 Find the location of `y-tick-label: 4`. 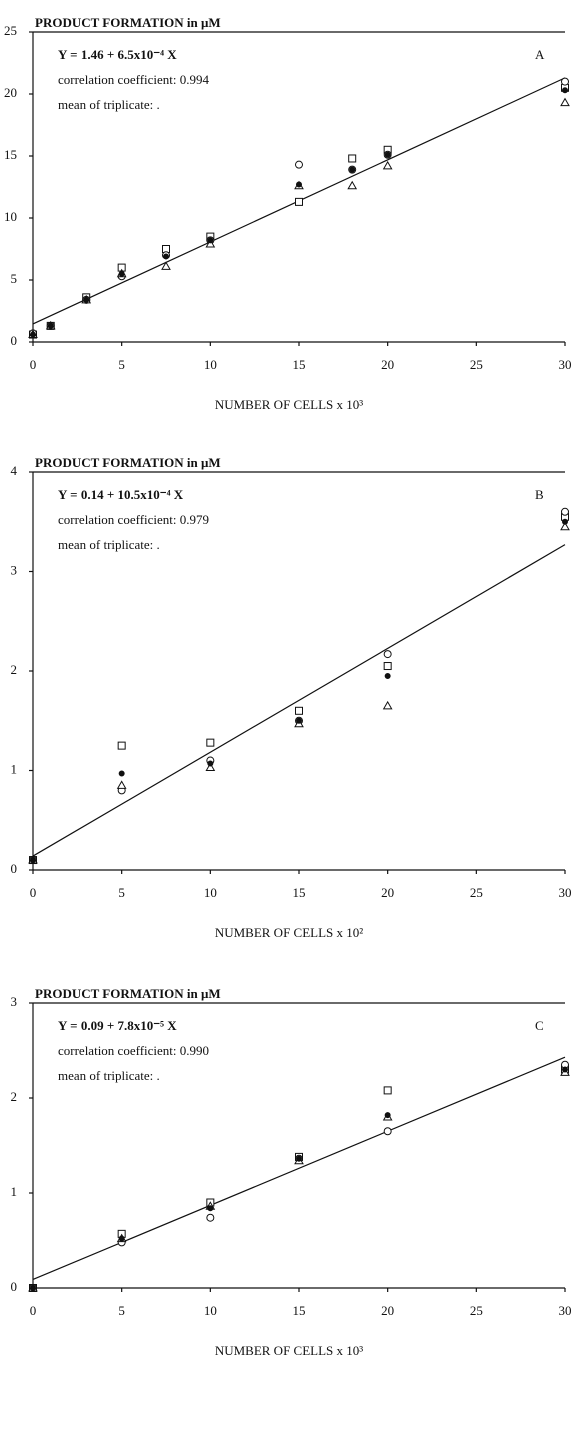

y-tick-label: 4 is located at coordinates (14, 470).